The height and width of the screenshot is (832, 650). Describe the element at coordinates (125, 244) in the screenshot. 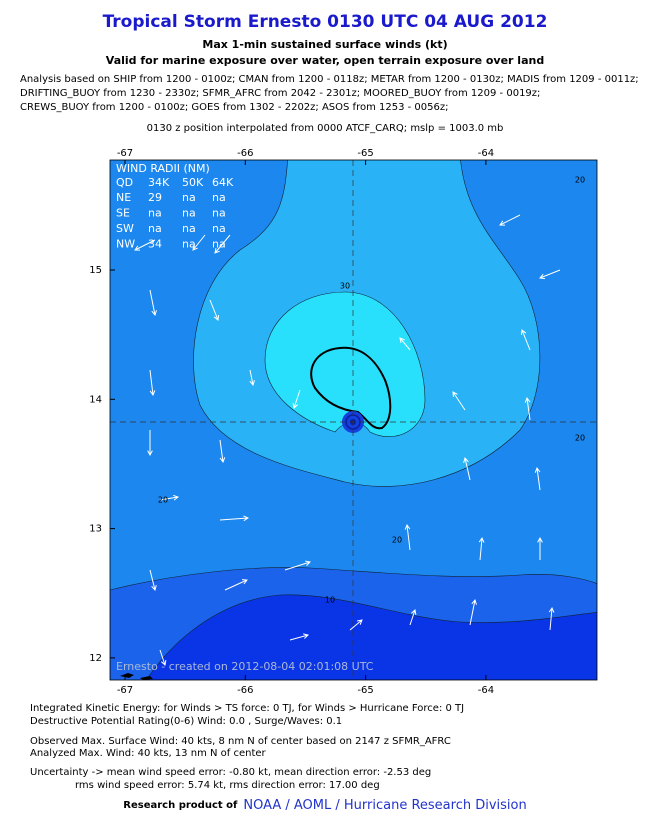

I see `wind-radii-cell: NW` at that location.